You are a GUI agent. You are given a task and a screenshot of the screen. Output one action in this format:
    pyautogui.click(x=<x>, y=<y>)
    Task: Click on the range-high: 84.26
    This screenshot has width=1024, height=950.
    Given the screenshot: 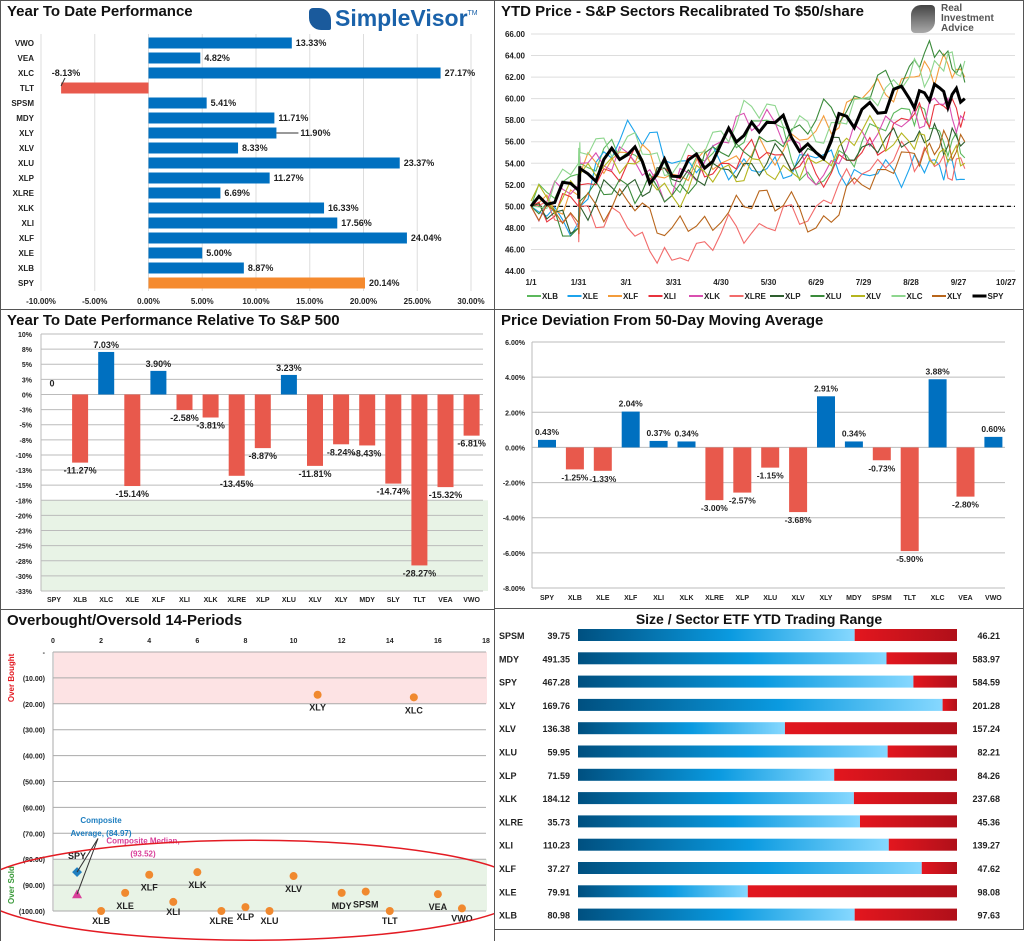 What is the action you would take?
    pyautogui.click(x=988, y=776)
    